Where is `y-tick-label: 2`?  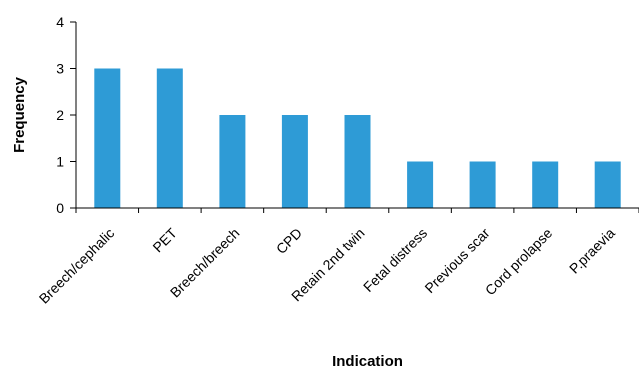 y-tick-label: 2 is located at coordinates (60, 115).